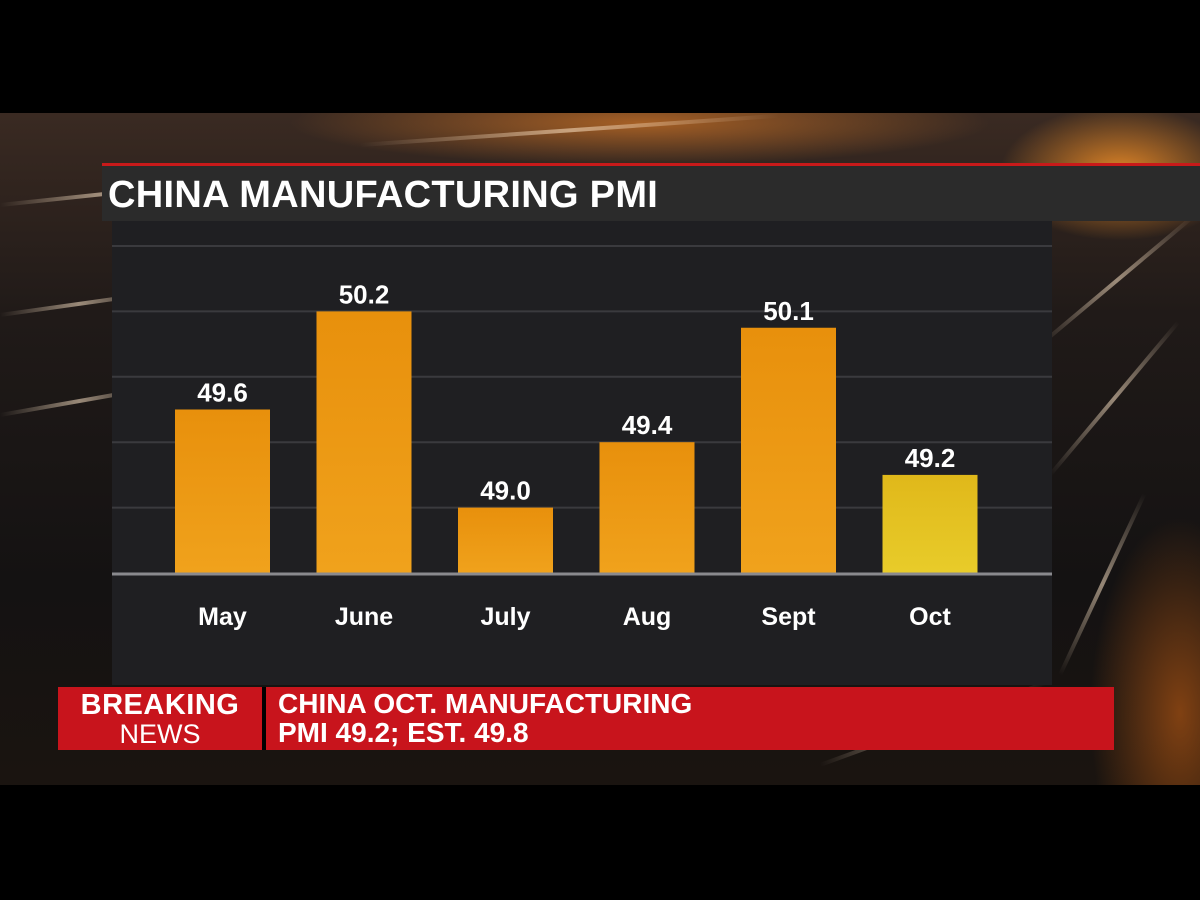 The height and width of the screenshot is (900, 1200). What do you see at coordinates (222, 393) in the screenshot?
I see `data-label-may: 49.6` at bounding box center [222, 393].